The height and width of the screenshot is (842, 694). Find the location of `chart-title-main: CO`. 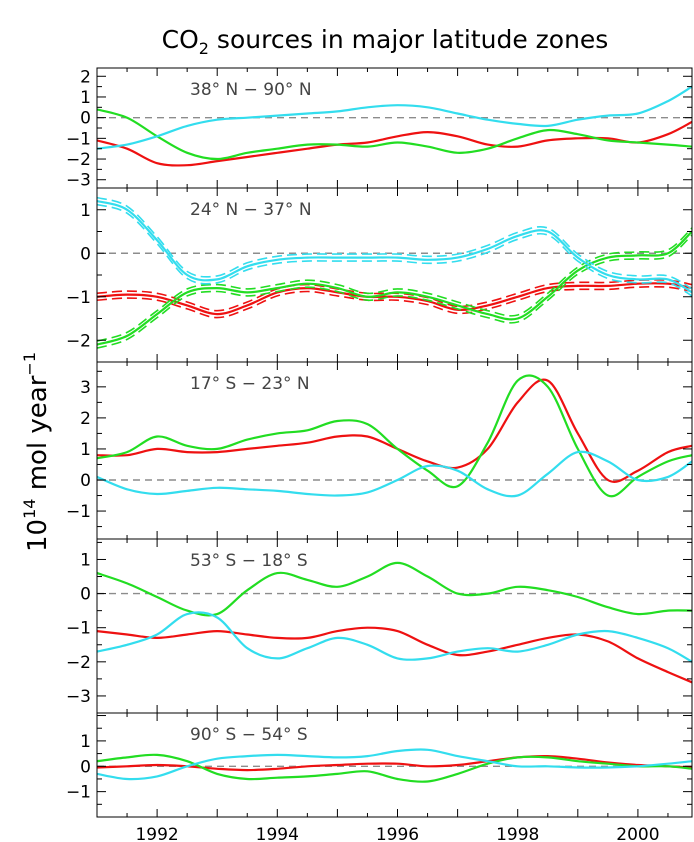

chart-title-main: CO is located at coordinates (180, 39).